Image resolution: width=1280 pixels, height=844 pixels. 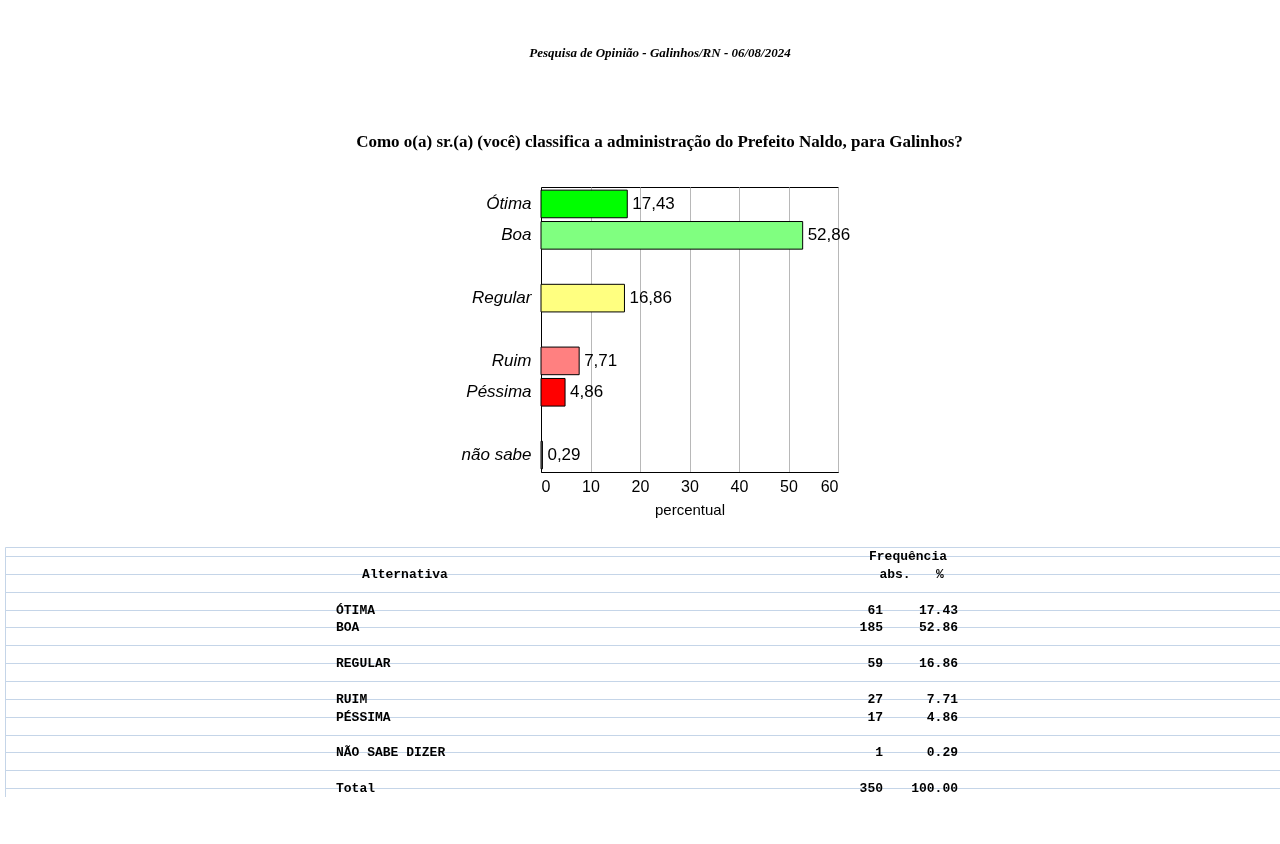 What do you see at coordinates (356, 789) in the screenshot?
I see `category-label: Total` at bounding box center [356, 789].